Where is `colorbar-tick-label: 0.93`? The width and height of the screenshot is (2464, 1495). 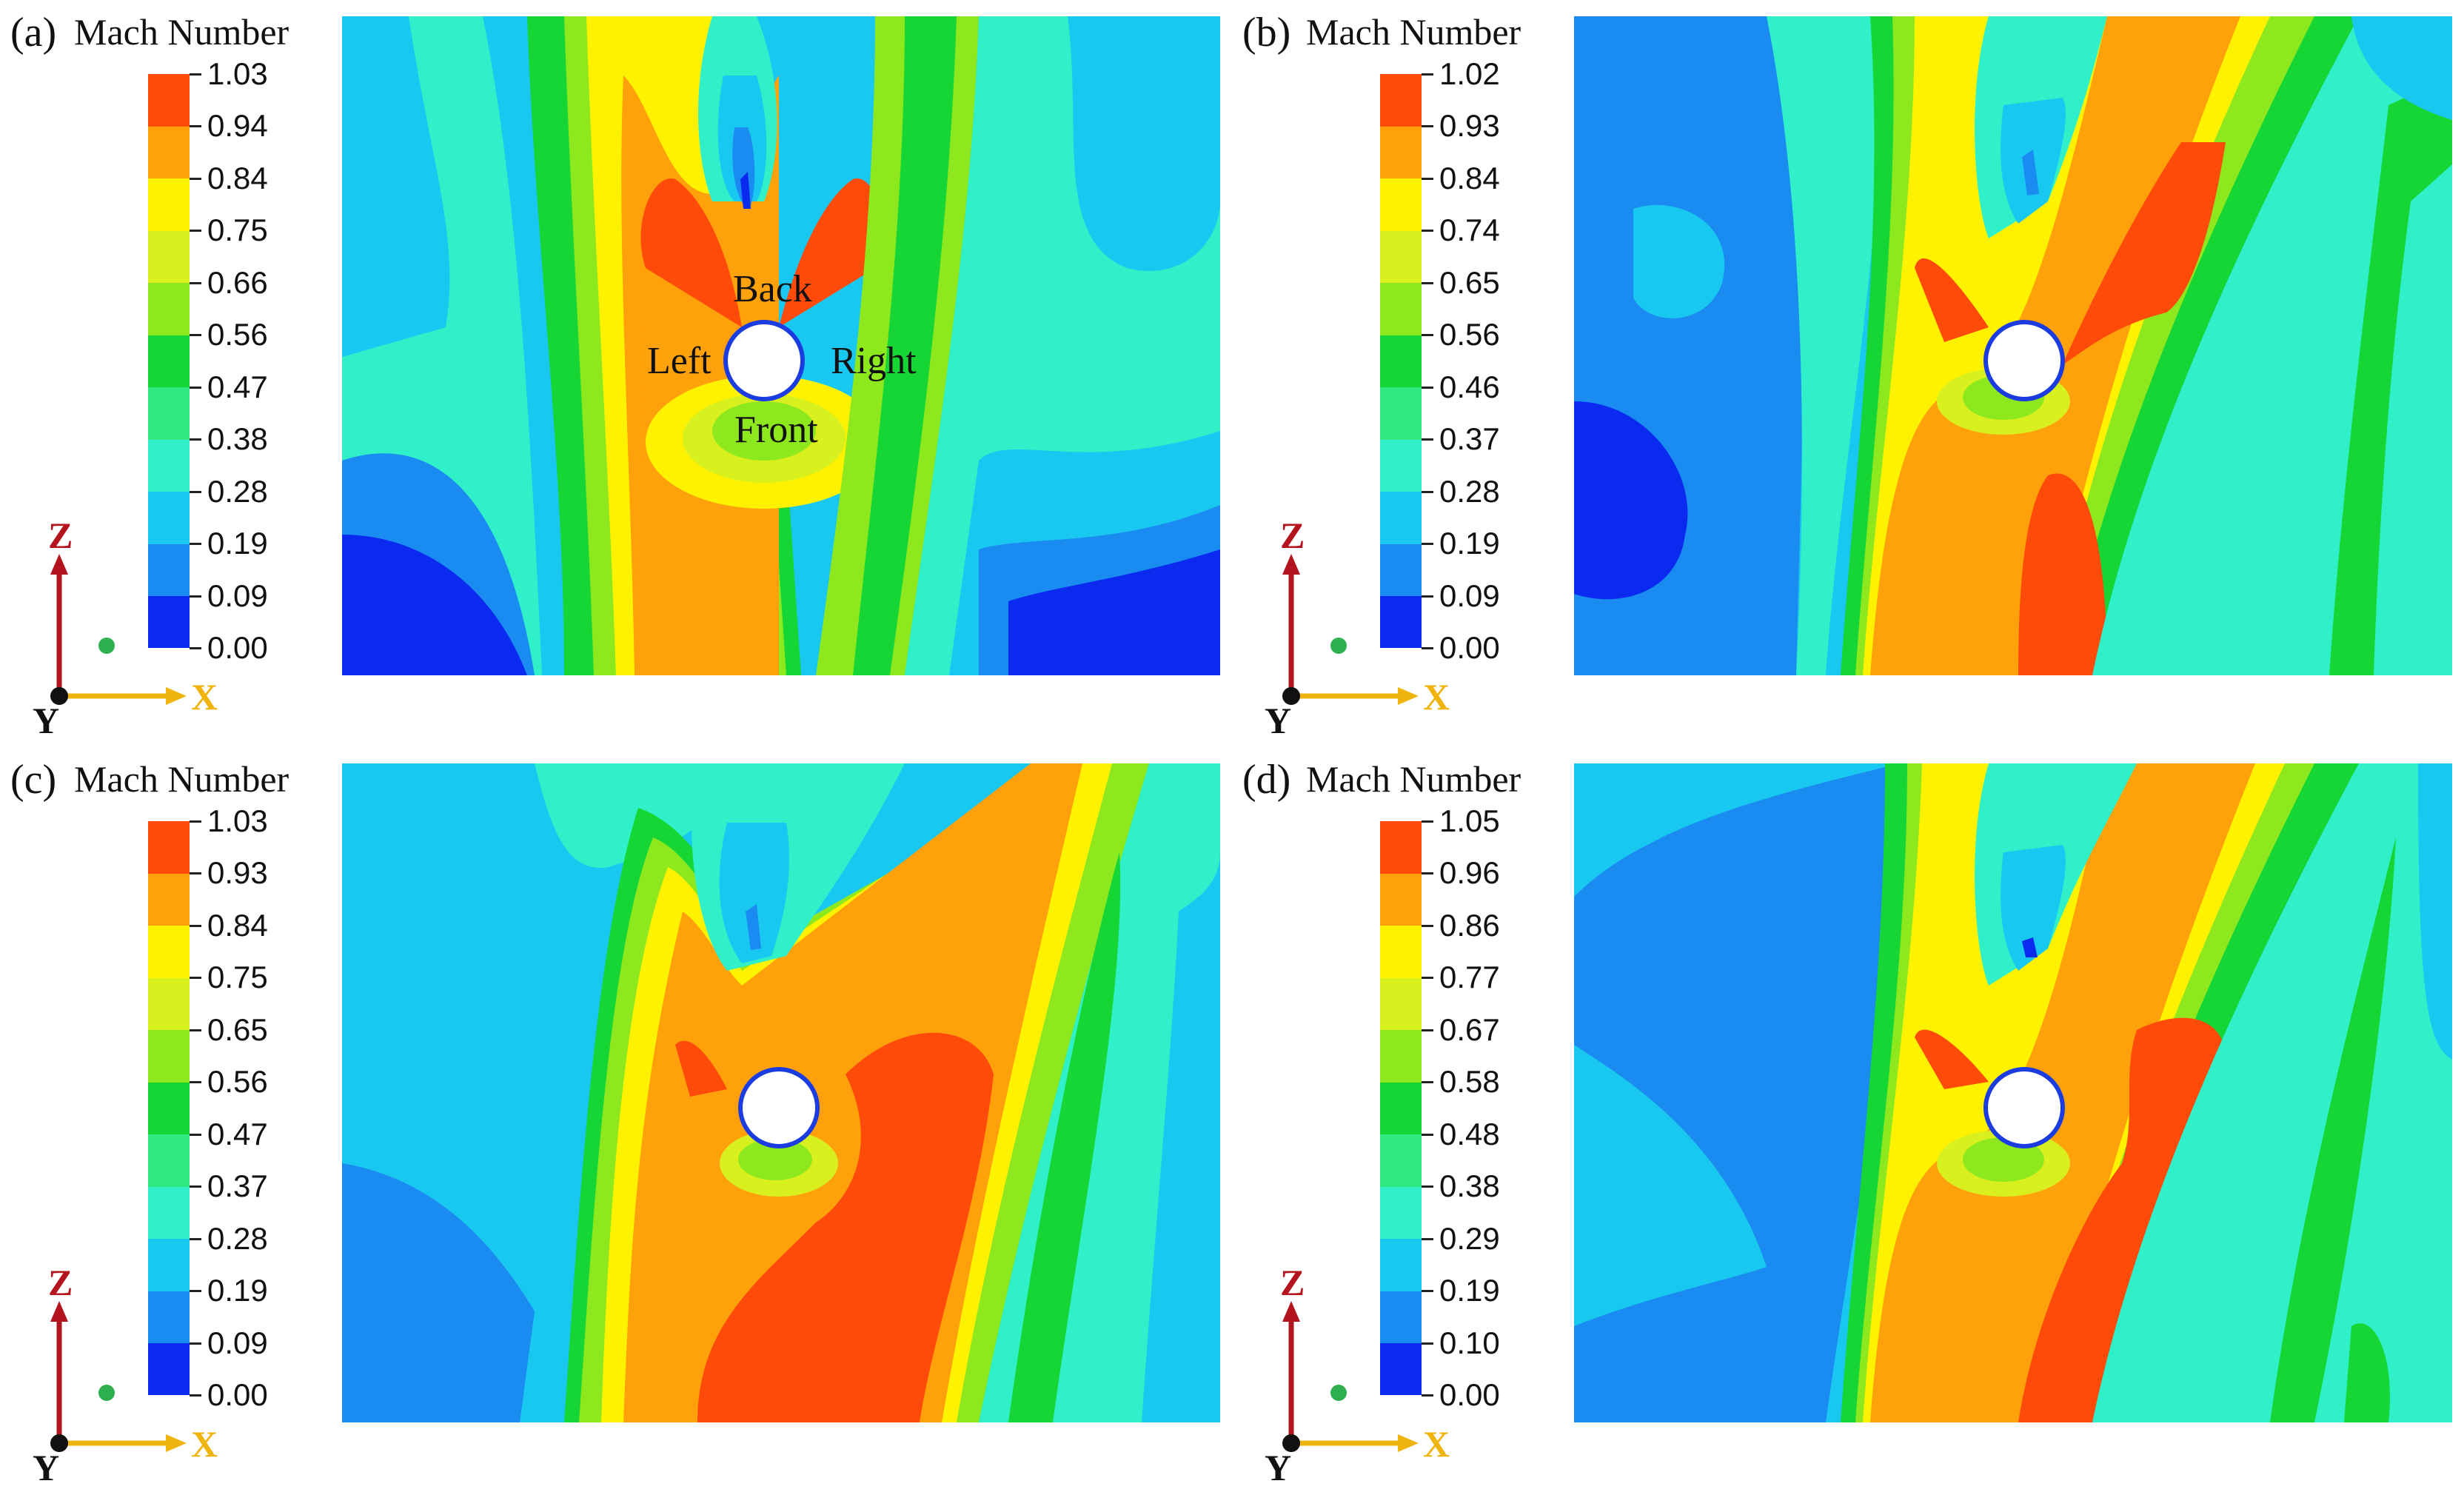
colorbar-tick-label: 0.93 is located at coordinates (238, 873).